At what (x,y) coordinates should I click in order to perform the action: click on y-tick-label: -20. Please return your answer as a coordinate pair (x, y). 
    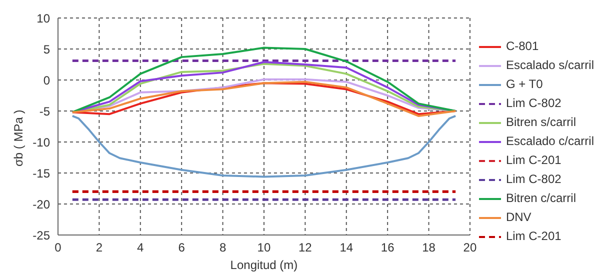
    Looking at the image, I should click on (41, 204).